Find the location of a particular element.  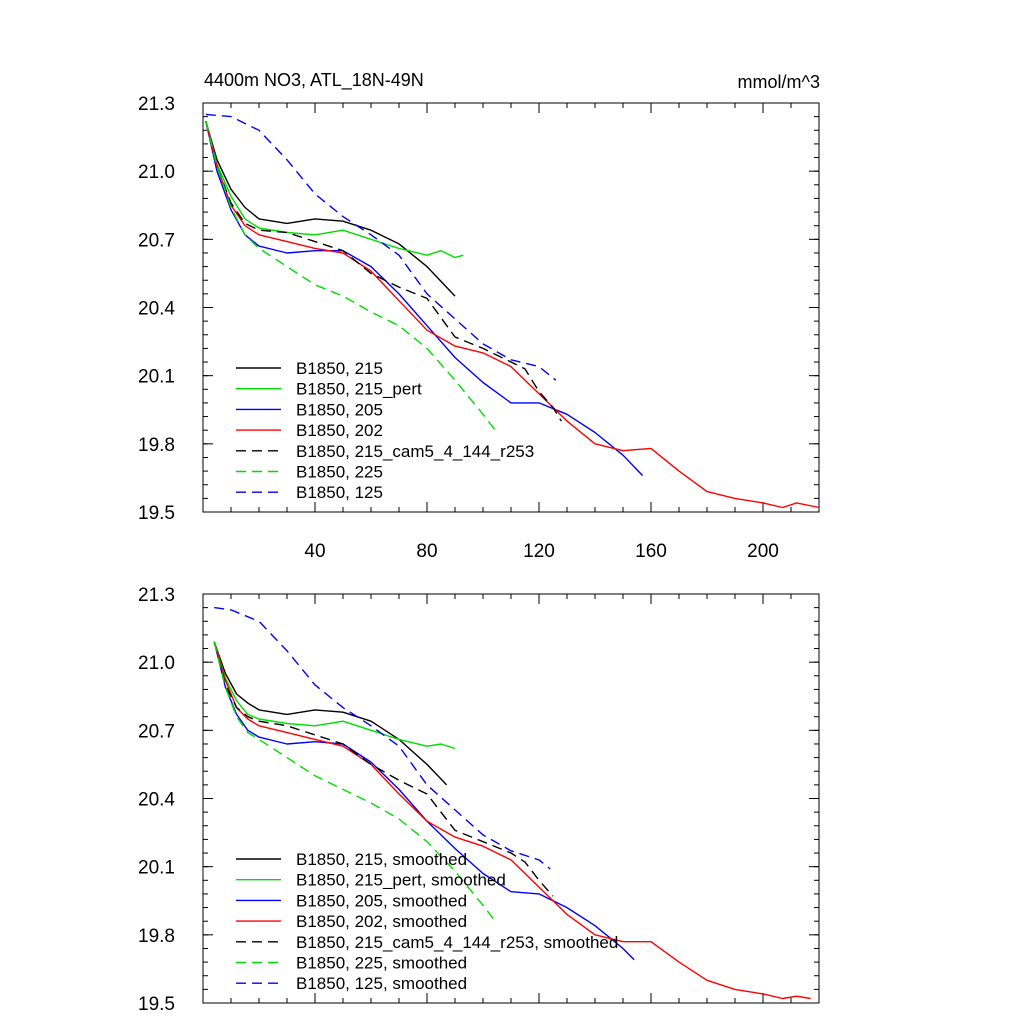

x-tick-label: 120 is located at coordinates (539, 551).